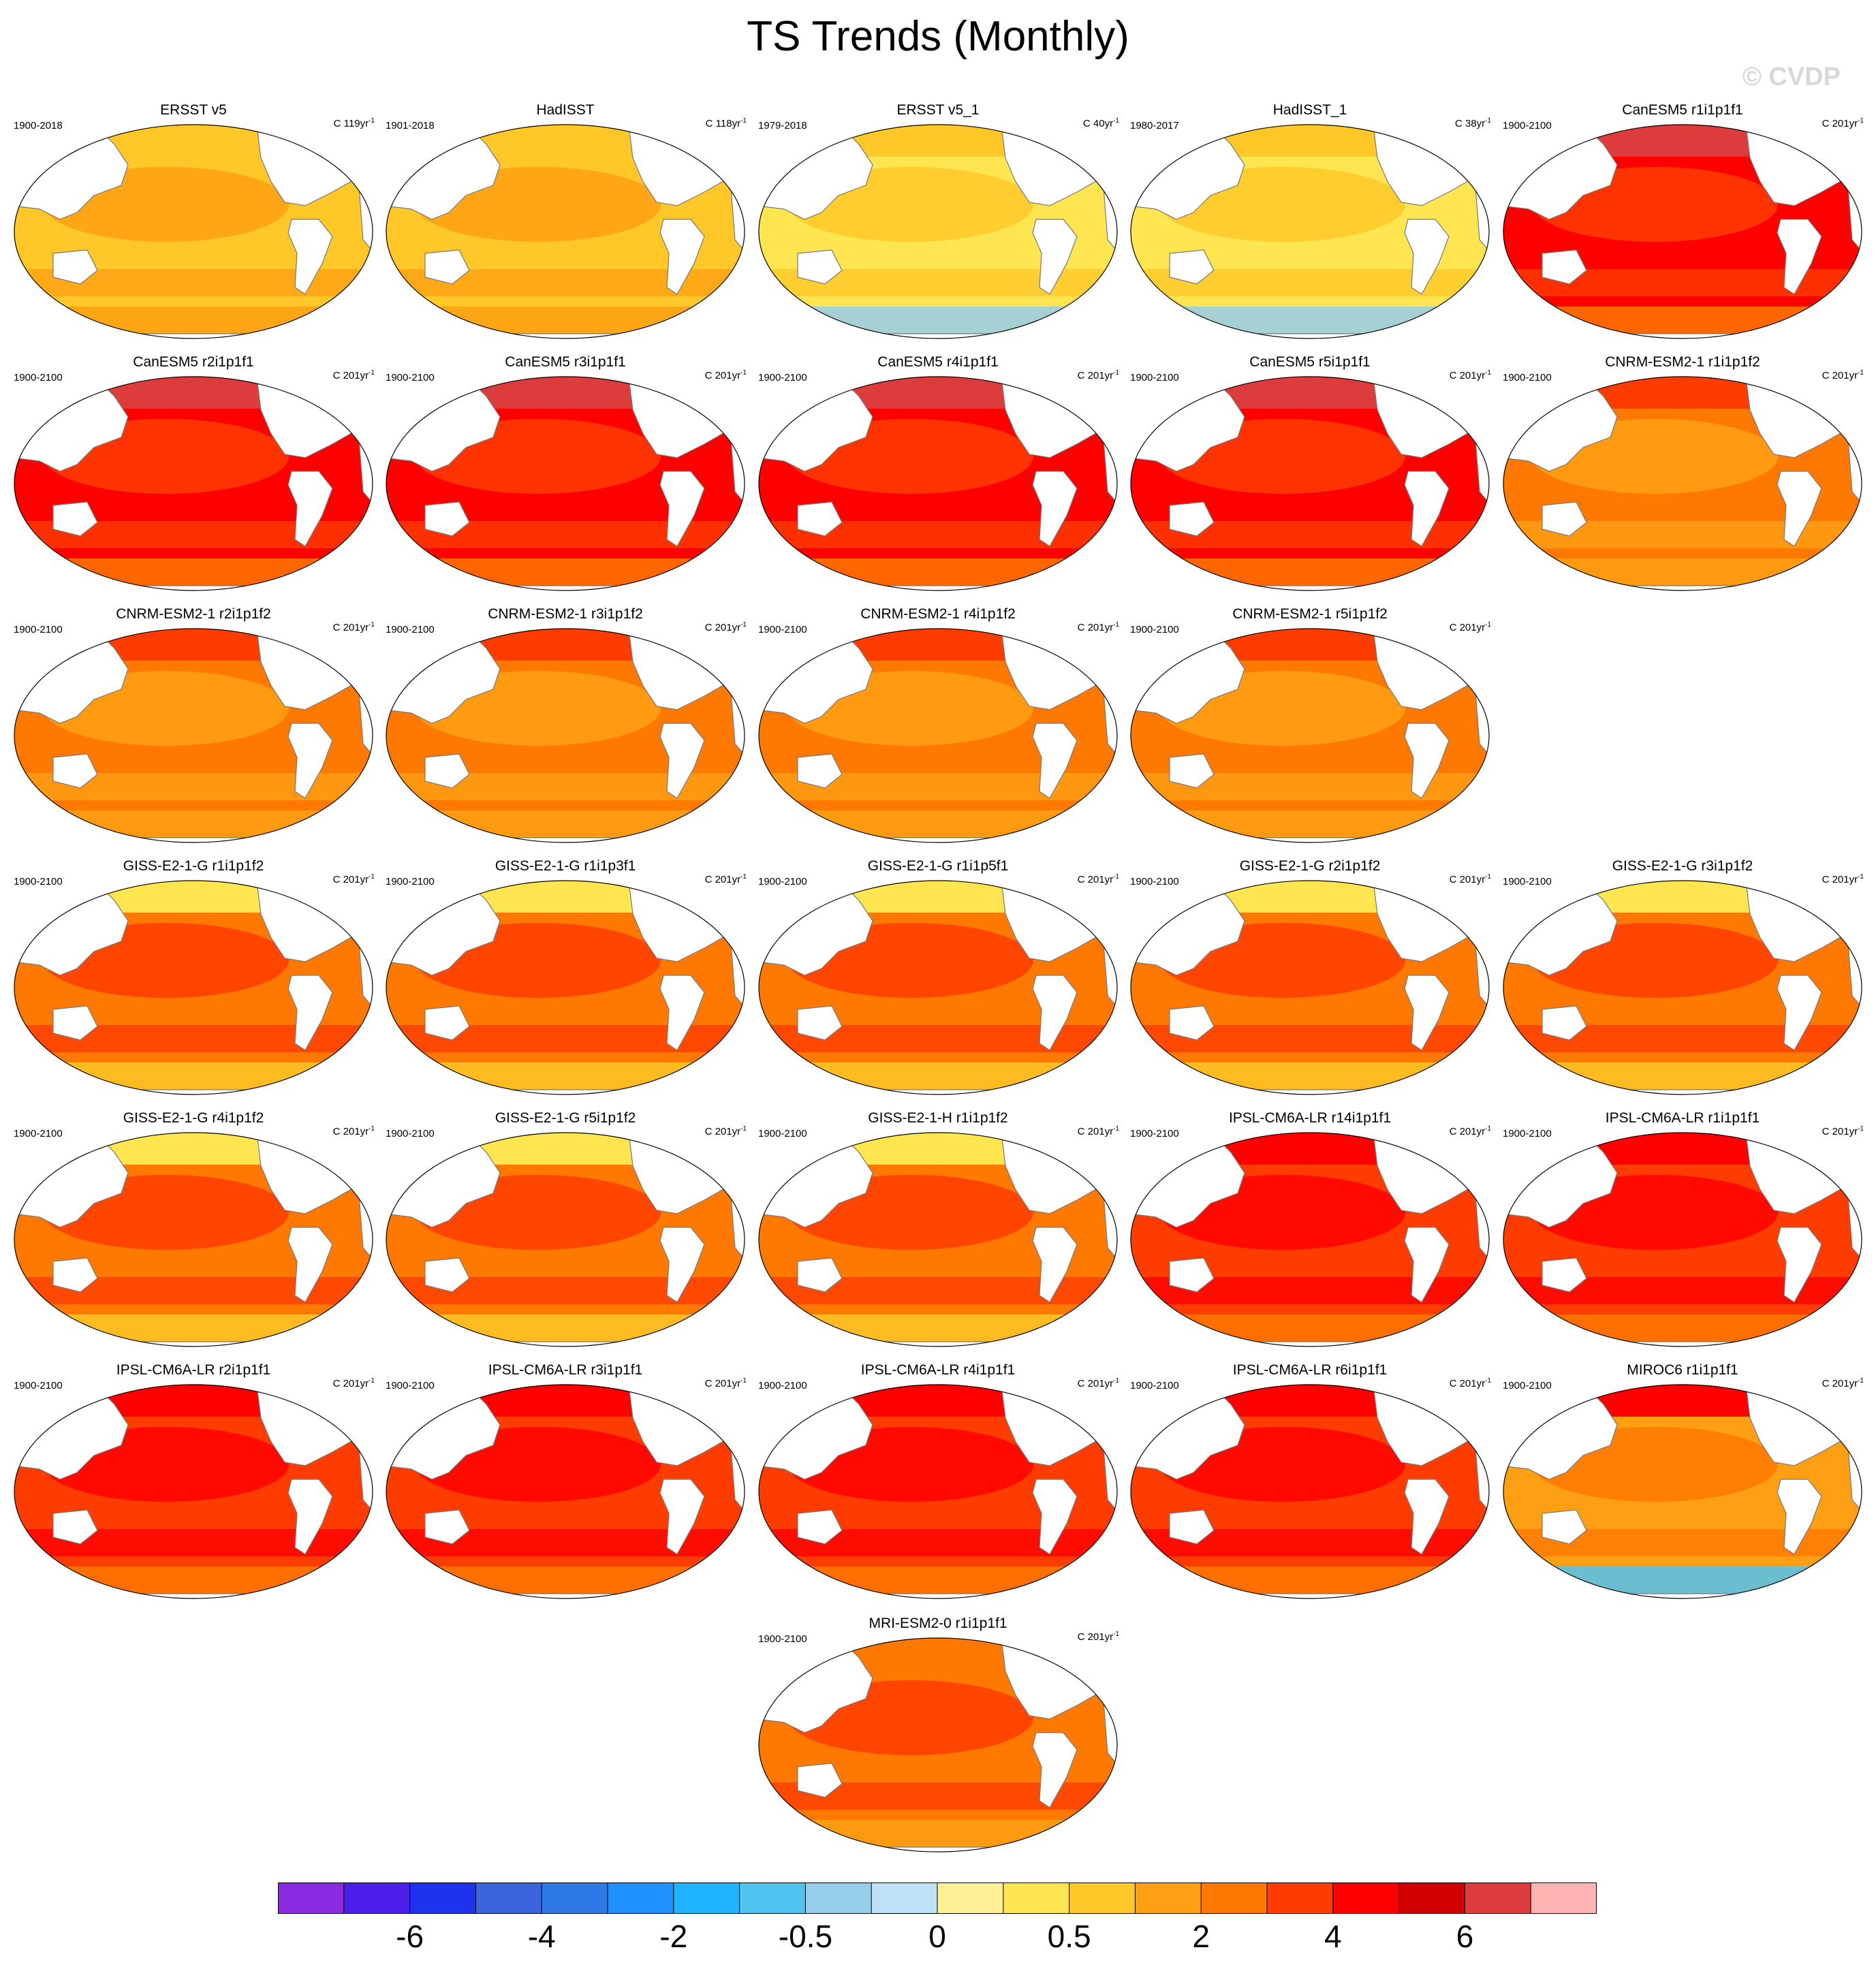 This screenshot has height=1969, width=1876. What do you see at coordinates (674, 1936) in the screenshot?
I see `colorbar-tick-label: -2` at bounding box center [674, 1936].